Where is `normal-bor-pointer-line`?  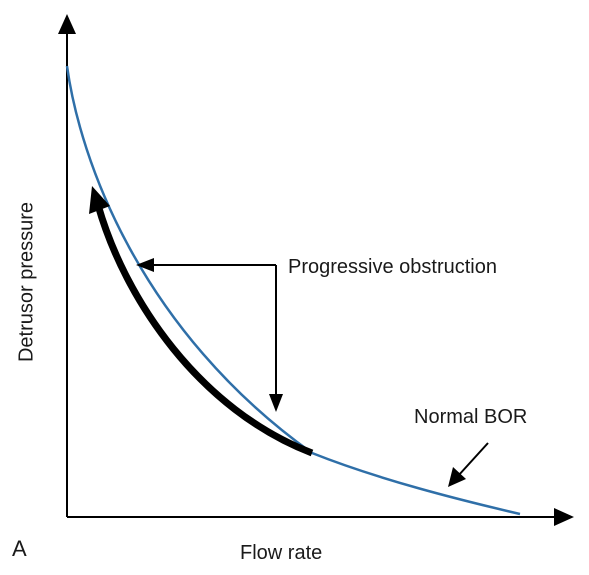
normal-bor-pointer-line is located at coordinates (473, 459).